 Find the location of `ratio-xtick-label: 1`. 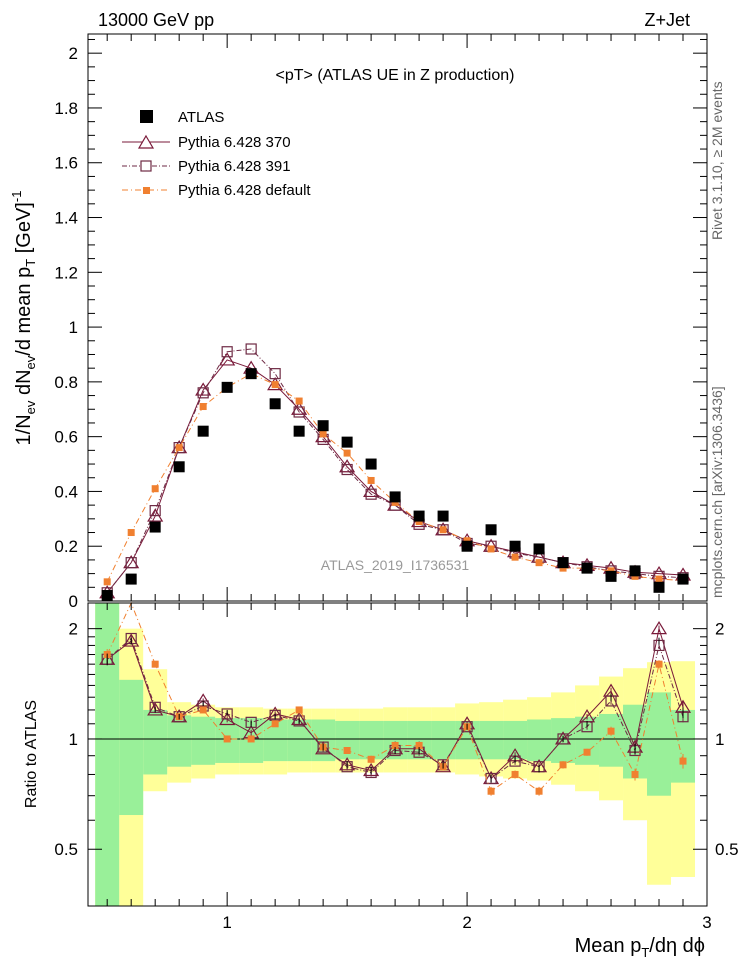

ratio-xtick-label: 1 is located at coordinates (226, 922).